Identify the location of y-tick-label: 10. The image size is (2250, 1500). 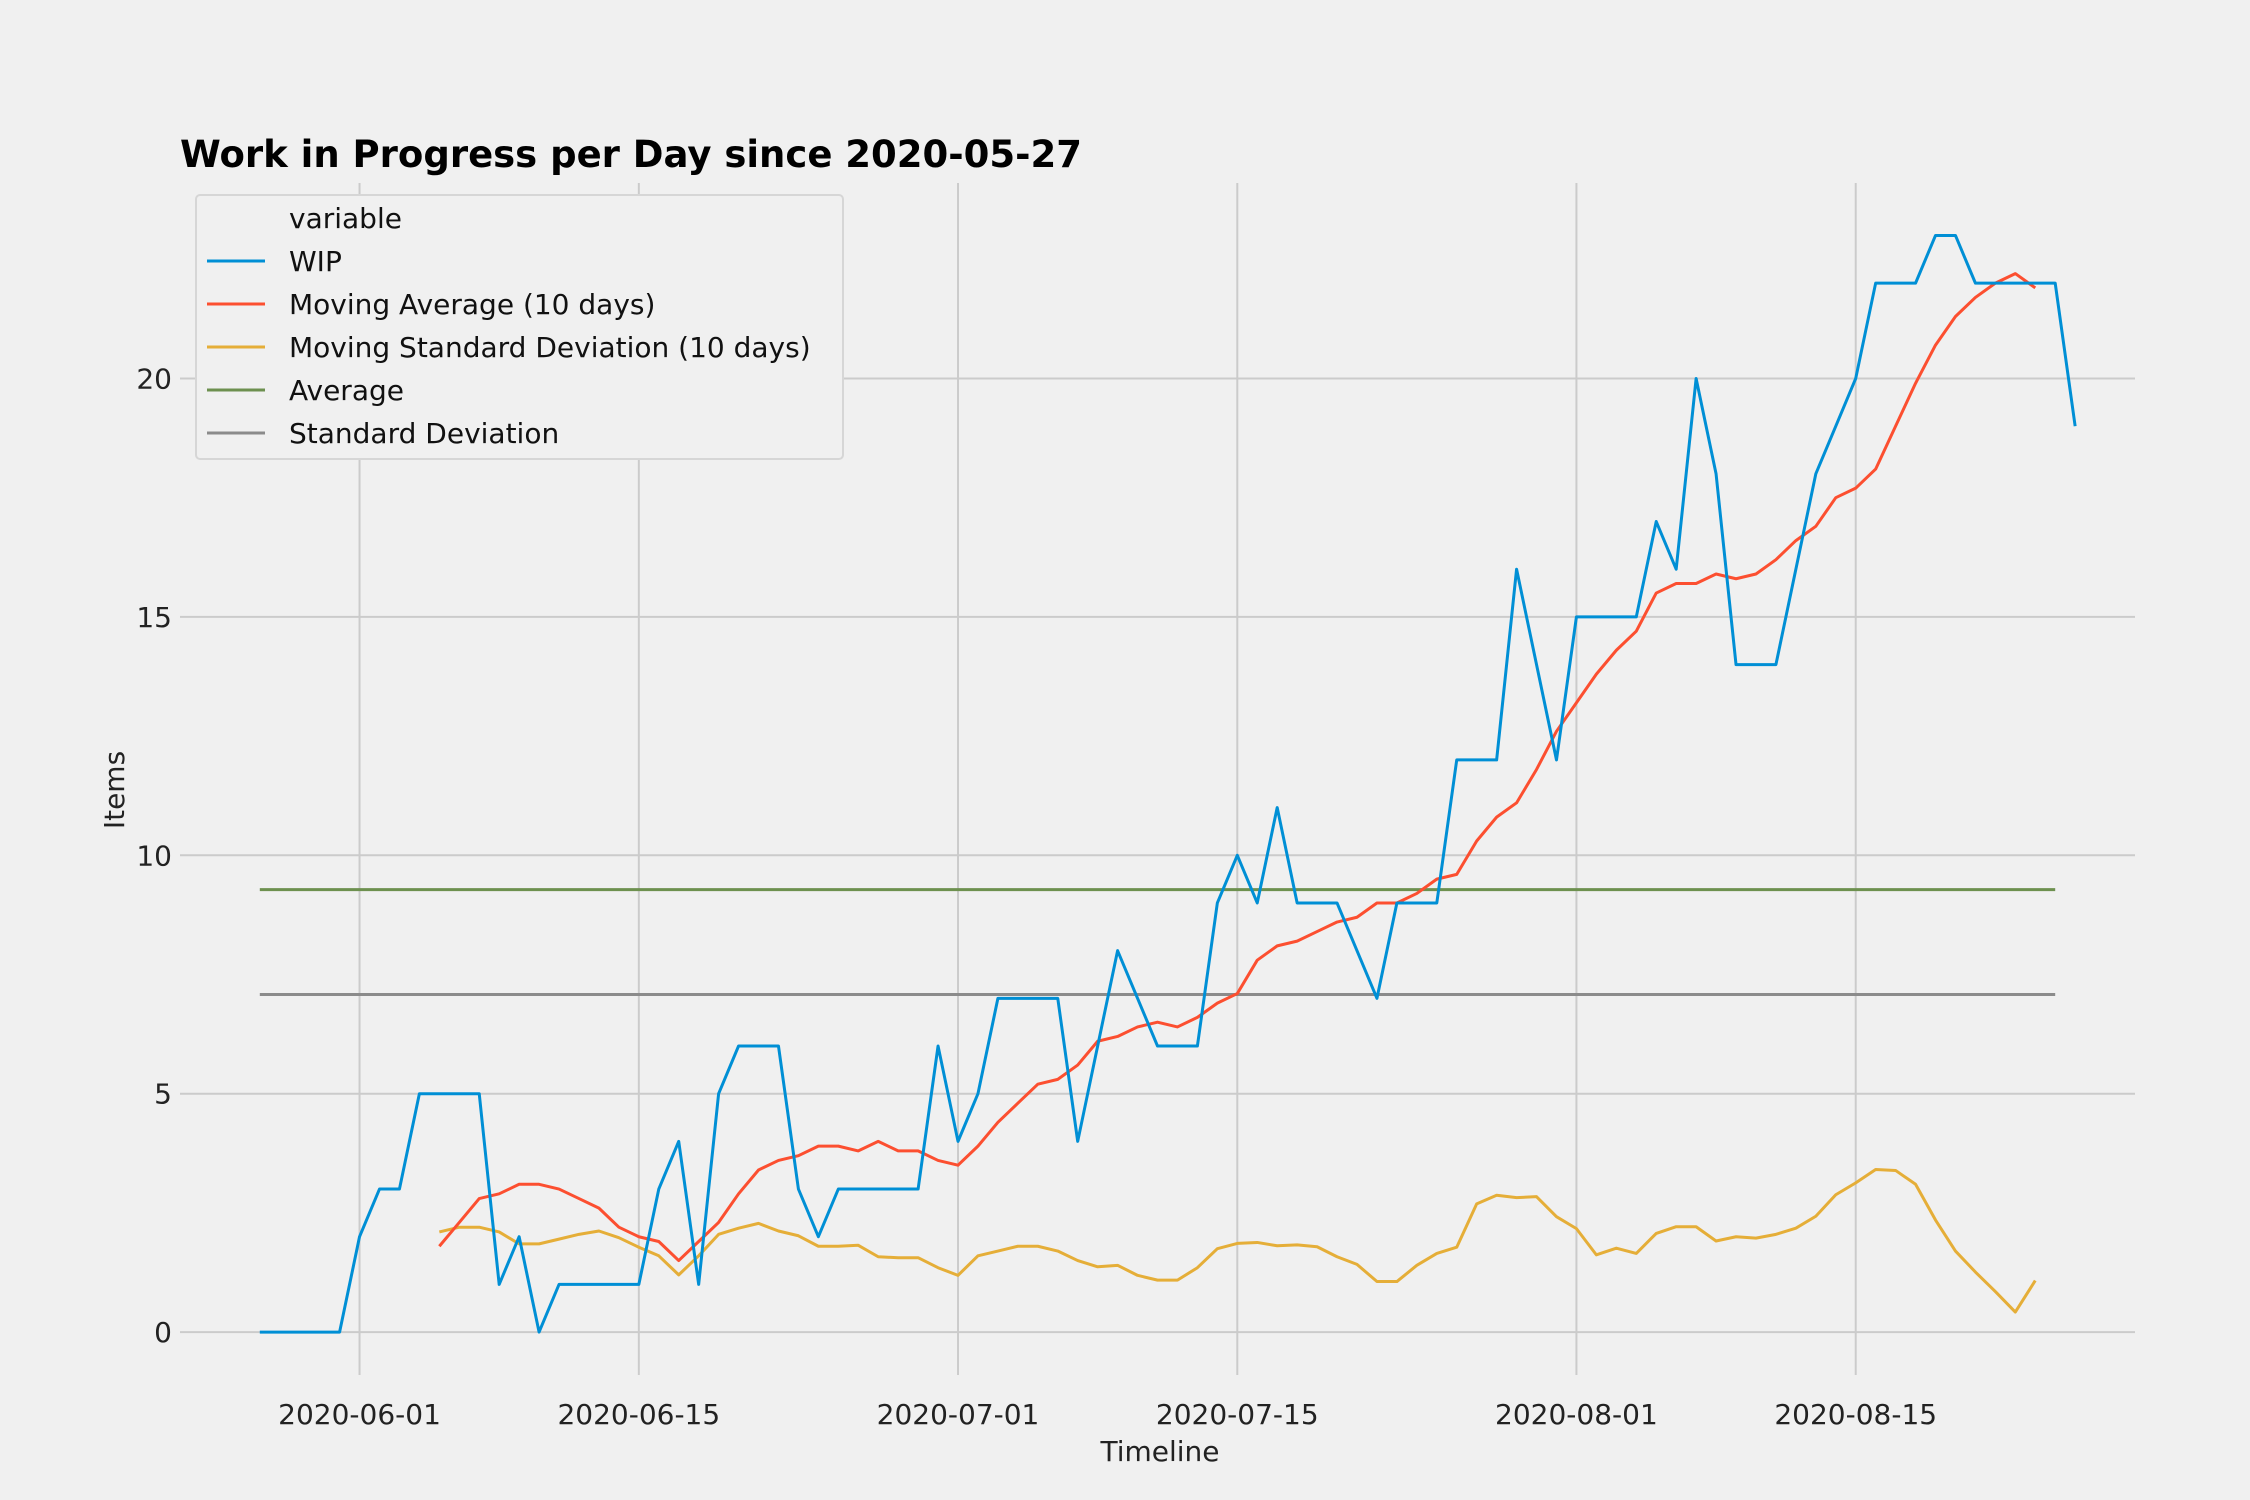
(154, 855).